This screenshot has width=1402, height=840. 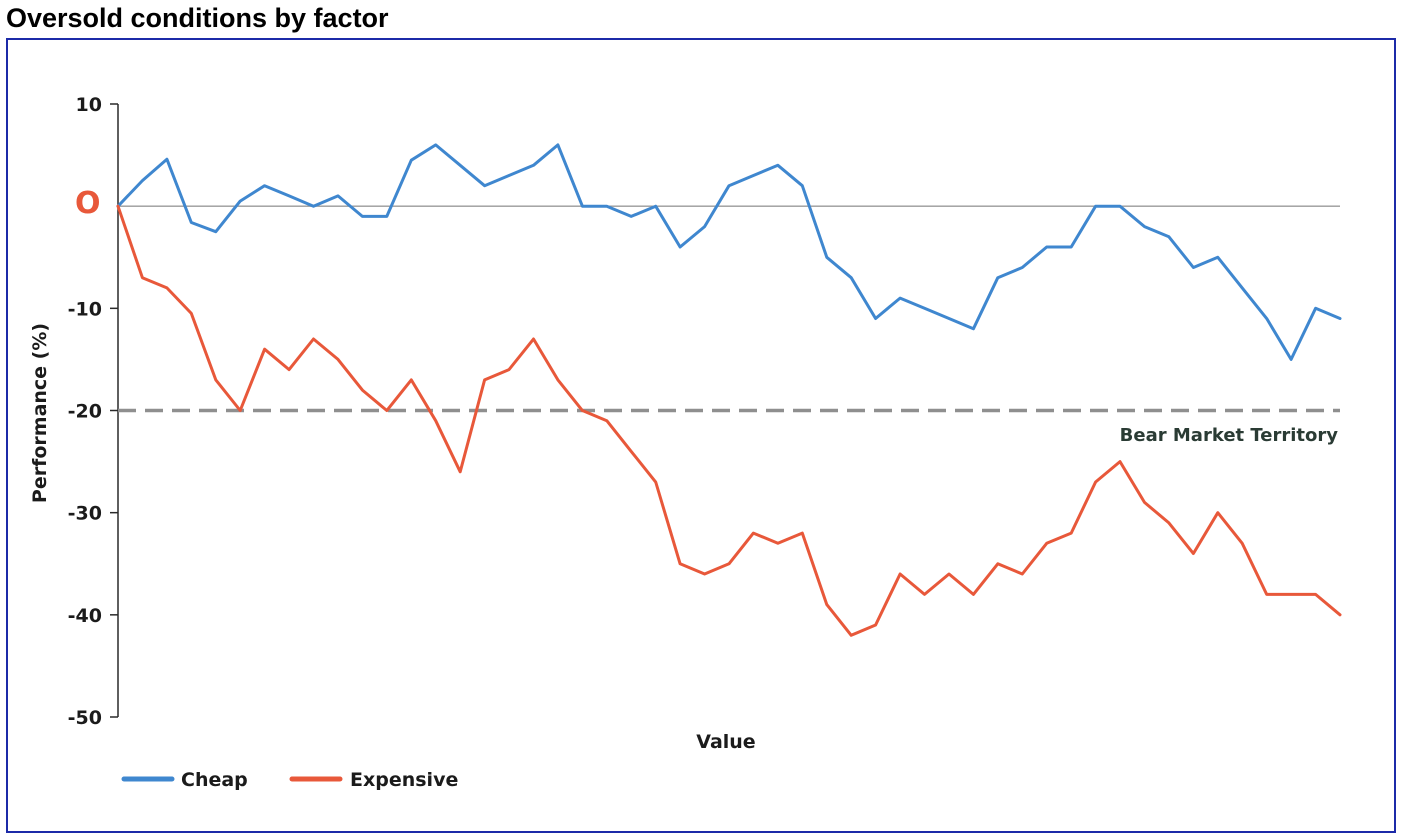 What do you see at coordinates (89, 105) in the screenshot?
I see `y-tick-label: 10` at bounding box center [89, 105].